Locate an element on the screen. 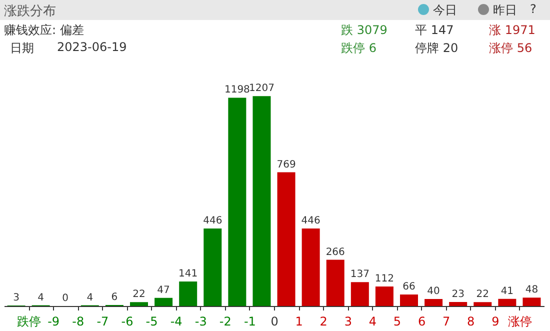  data-label: 40 is located at coordinates (433, 292).